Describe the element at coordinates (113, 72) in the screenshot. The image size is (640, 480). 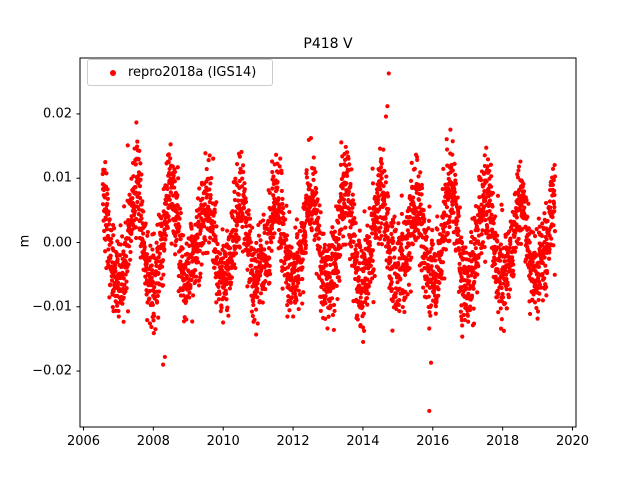
I see `legend-marker-dot-icon` at that location.